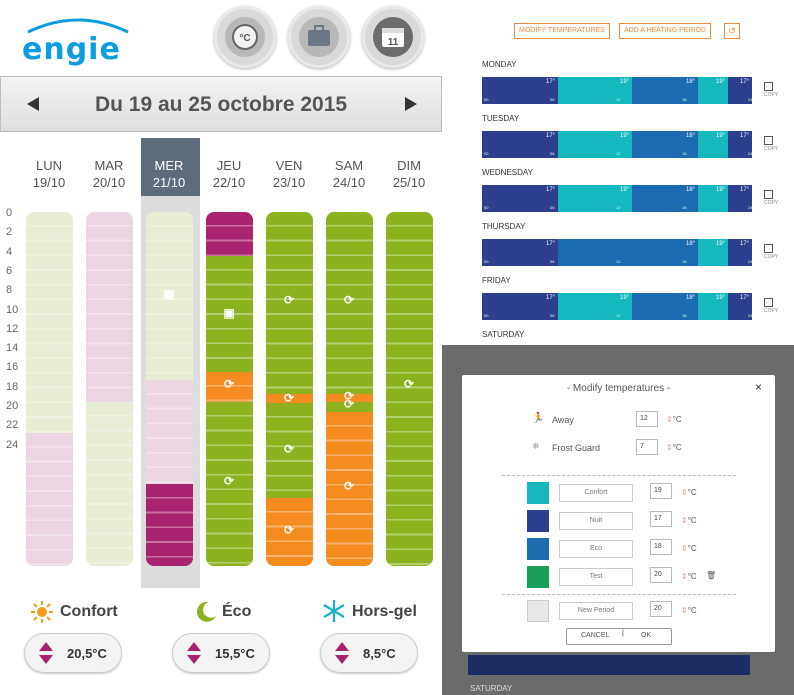 The width and height of the screenshot is (794, 695). I want to click on new-period-color-swatch, so click(538, 611).